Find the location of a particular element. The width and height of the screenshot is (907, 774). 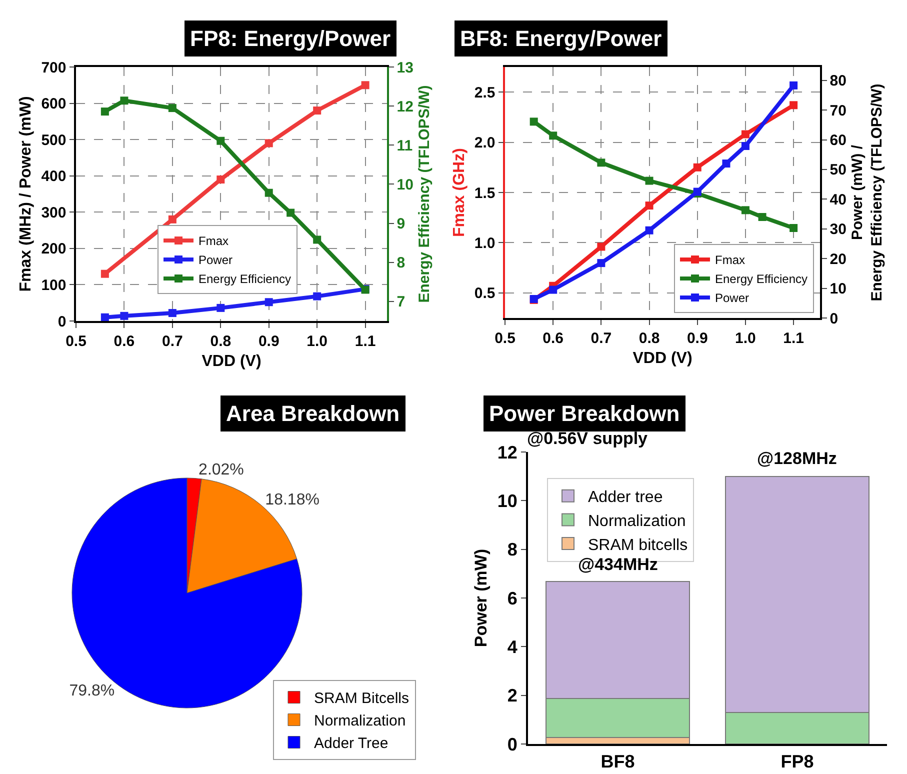

y-tick-label: 4 is located at coordinates (512, 646).